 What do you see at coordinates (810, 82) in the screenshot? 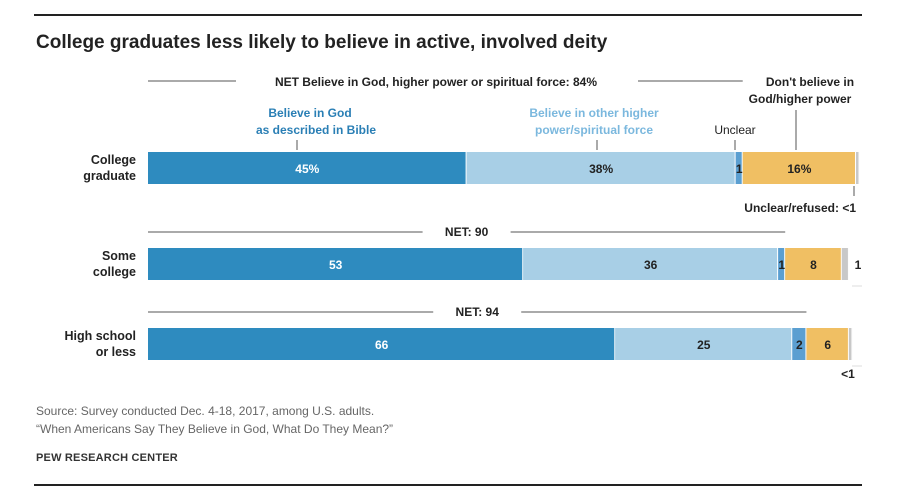
I see `dont-believe-label: Don't believe in` at bounding box center [810, 82].